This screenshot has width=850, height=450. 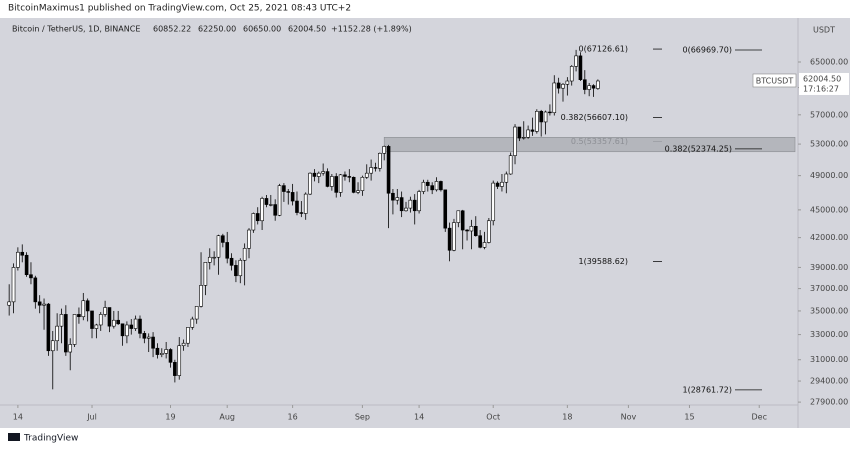 What do you see at coordinates (829, 334) in the screenshot?
I see `y-tick-label: 33000.00` at bounding box center [829, 334].